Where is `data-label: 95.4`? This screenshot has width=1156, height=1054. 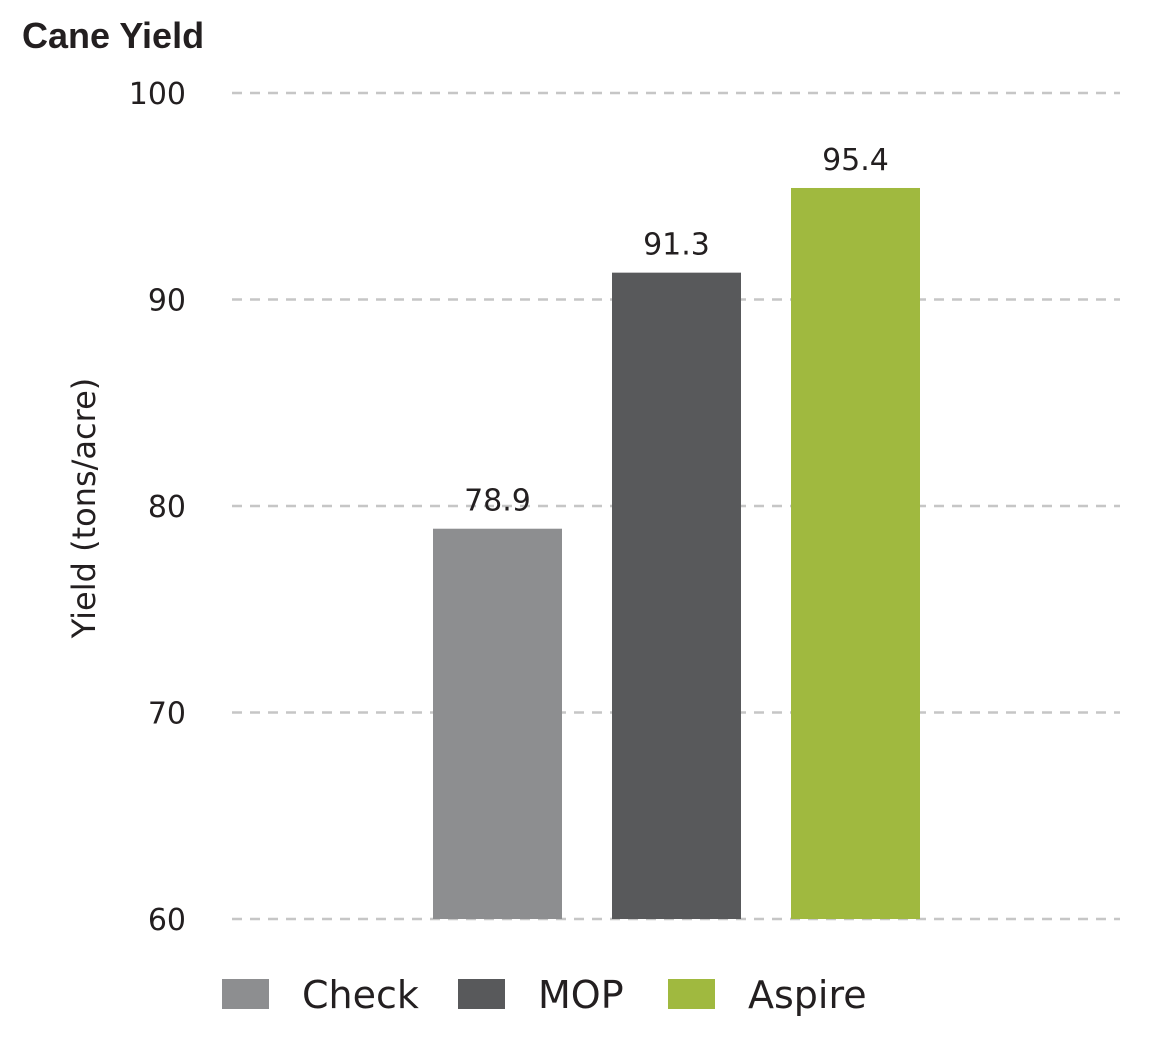 data-label: 95.4 is located at coordinates (855, 160).